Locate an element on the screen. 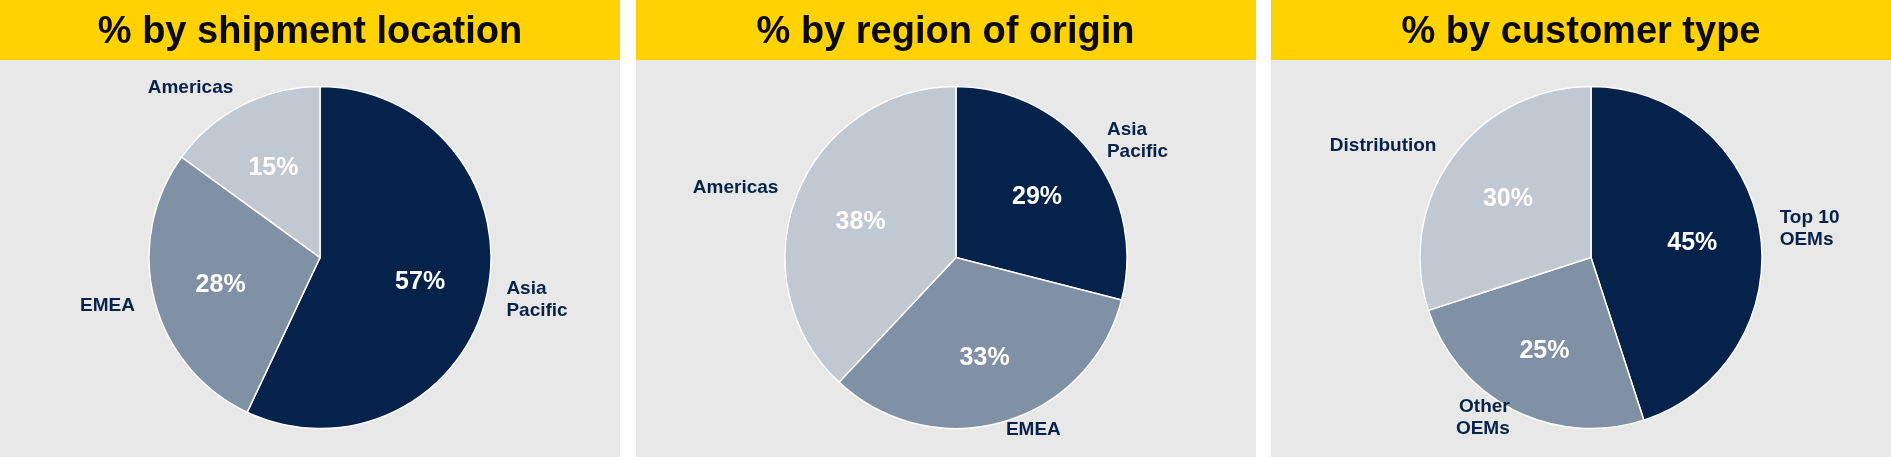 The width and height of the screenshot is (1891, 457). data-label: 15% is located at coordinates (273, 166).